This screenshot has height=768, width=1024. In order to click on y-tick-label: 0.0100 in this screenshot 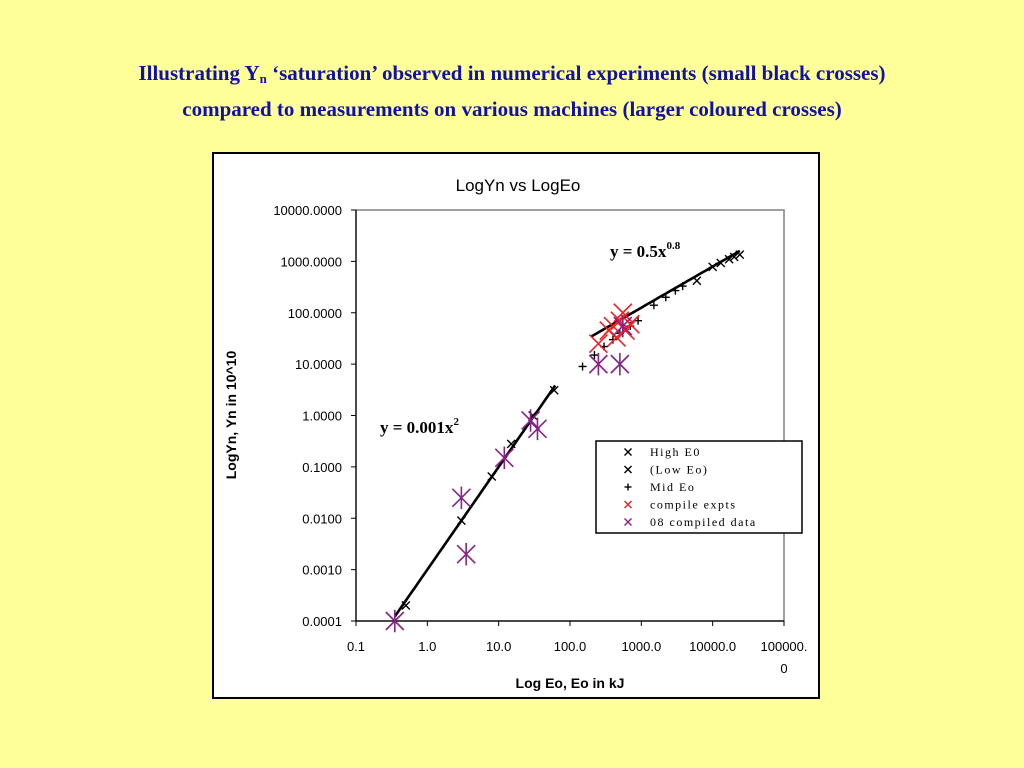, I will do `click(322, 518)`.